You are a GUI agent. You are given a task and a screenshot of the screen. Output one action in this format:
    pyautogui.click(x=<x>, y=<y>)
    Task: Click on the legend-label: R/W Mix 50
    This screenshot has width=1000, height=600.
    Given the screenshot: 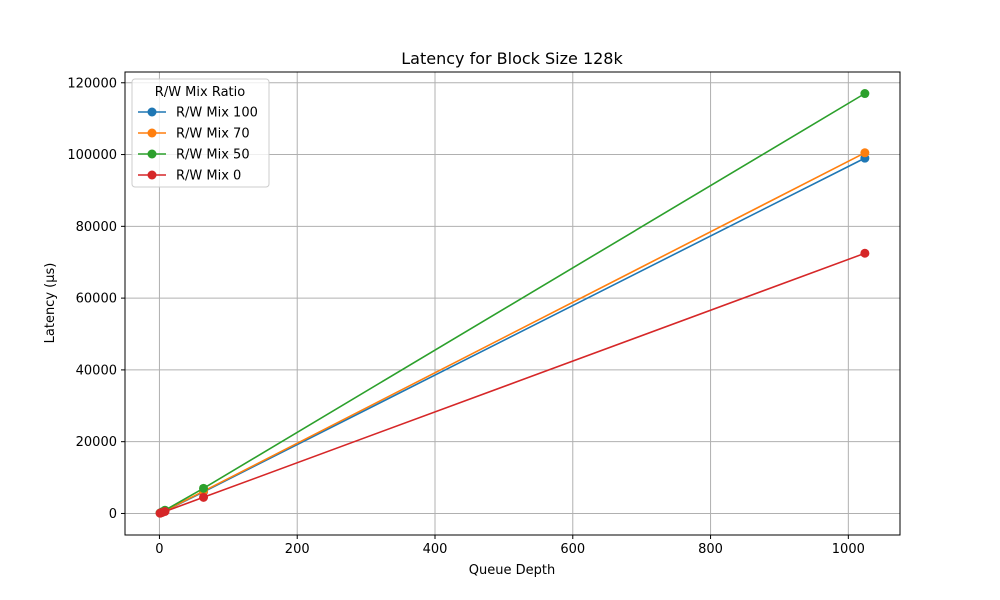 What is the action you would take?
    pyautogui.click(x=213, y=155)
    